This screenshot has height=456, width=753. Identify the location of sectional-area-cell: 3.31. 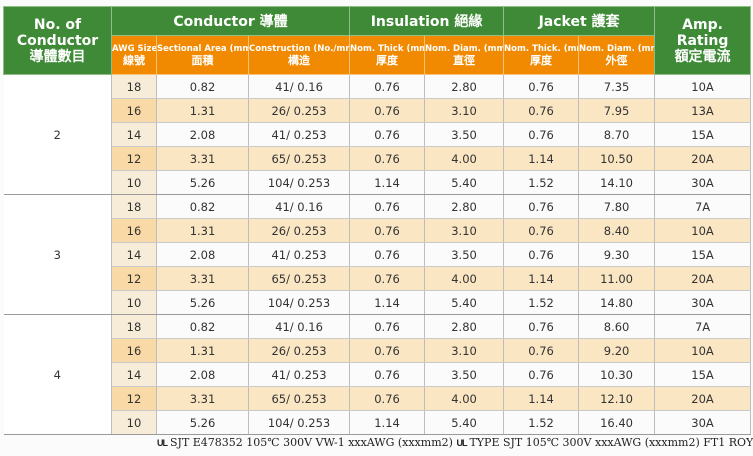
(202, 158).